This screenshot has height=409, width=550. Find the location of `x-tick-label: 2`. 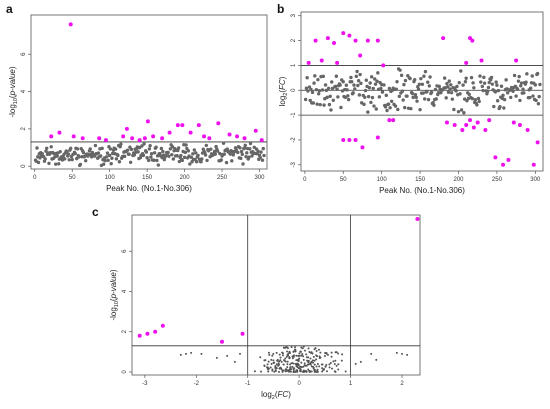

x-tick-label: 2 is located at coordinates (402, 384).